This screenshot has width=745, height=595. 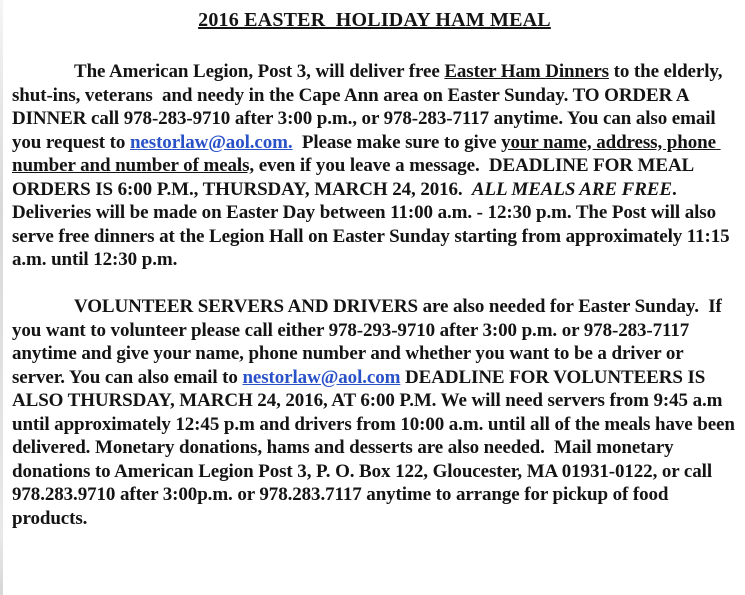 What do you see at coordinates (321, 377) in the screenshot?
I see `email-link: nestorlaw@aol.com` at bounding box center [321, 377].